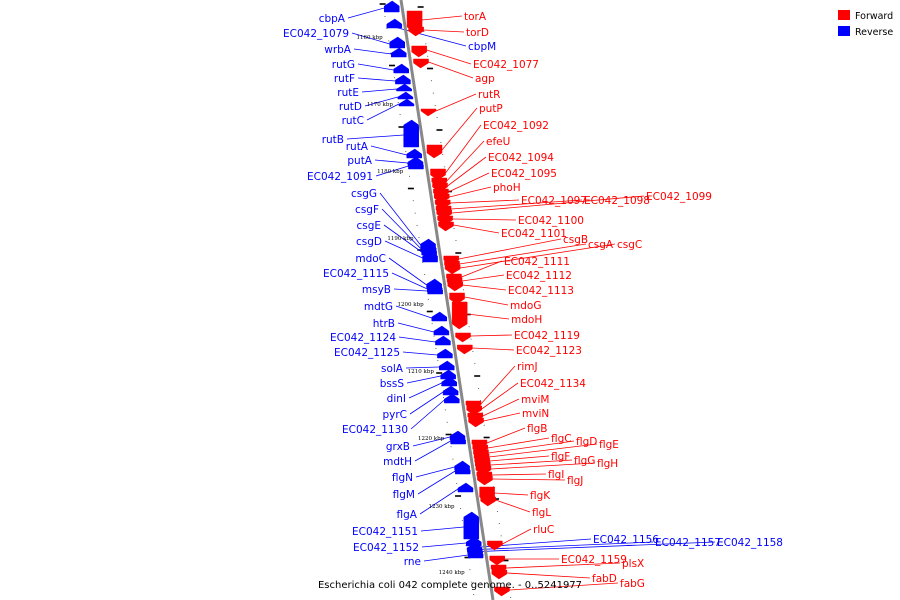 The width and height of the screenshot is (900, 600). I want to click on reverse-gene-label: rutE, so click(348, 93).